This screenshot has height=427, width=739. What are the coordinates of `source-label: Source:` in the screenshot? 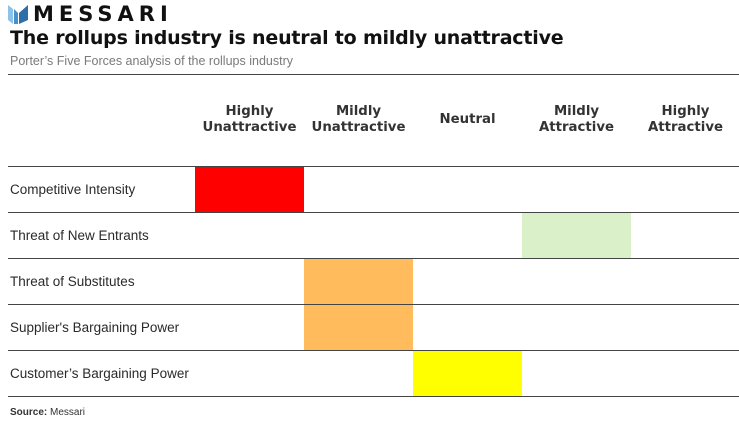 It's located at (29, 412).